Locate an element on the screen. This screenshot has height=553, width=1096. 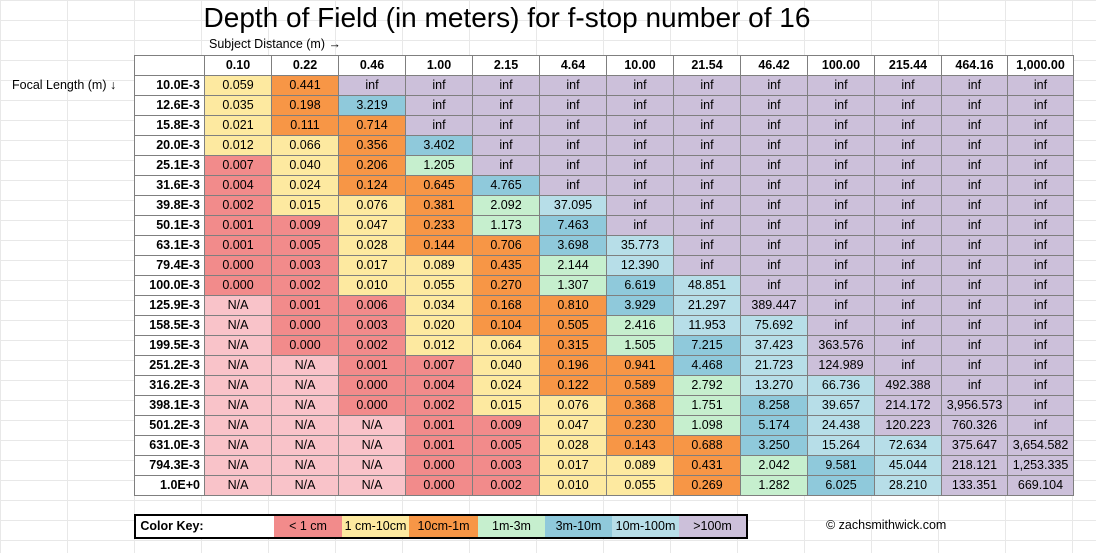
data-cell: 1,253.335 is located at coordinates (1040, 465).